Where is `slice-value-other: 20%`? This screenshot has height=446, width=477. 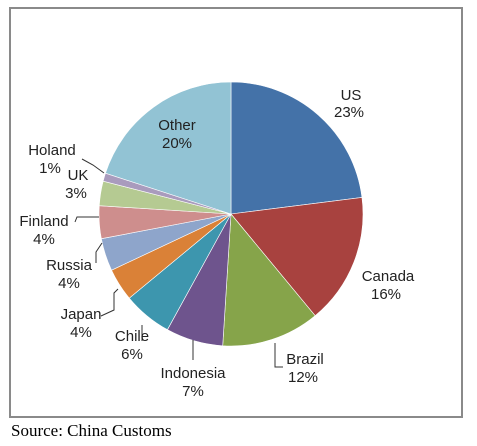
slice-value-other: 20% is located at coordinates (177, 143).